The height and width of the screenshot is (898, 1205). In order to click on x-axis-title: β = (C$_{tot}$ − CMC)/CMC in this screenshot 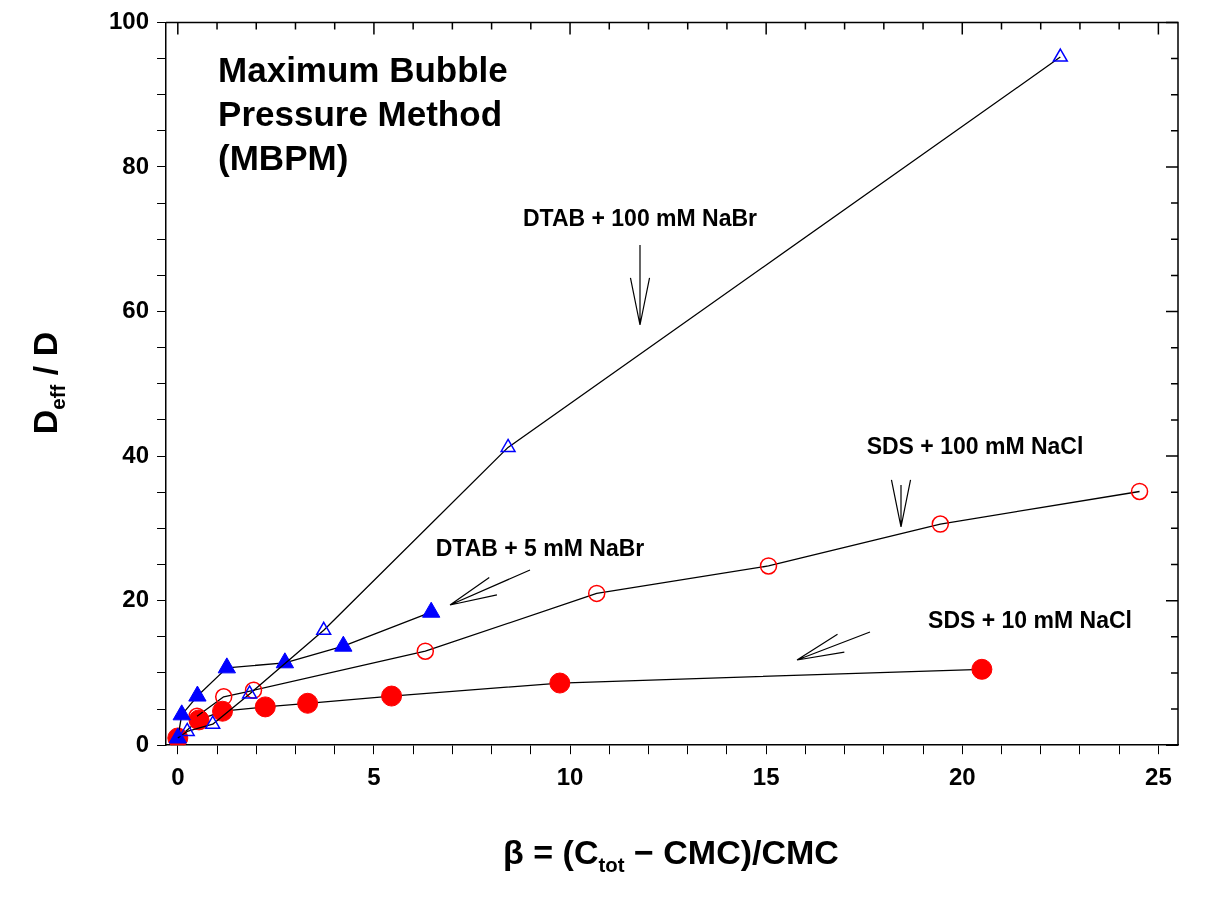, I will do `click(671, 855)`.